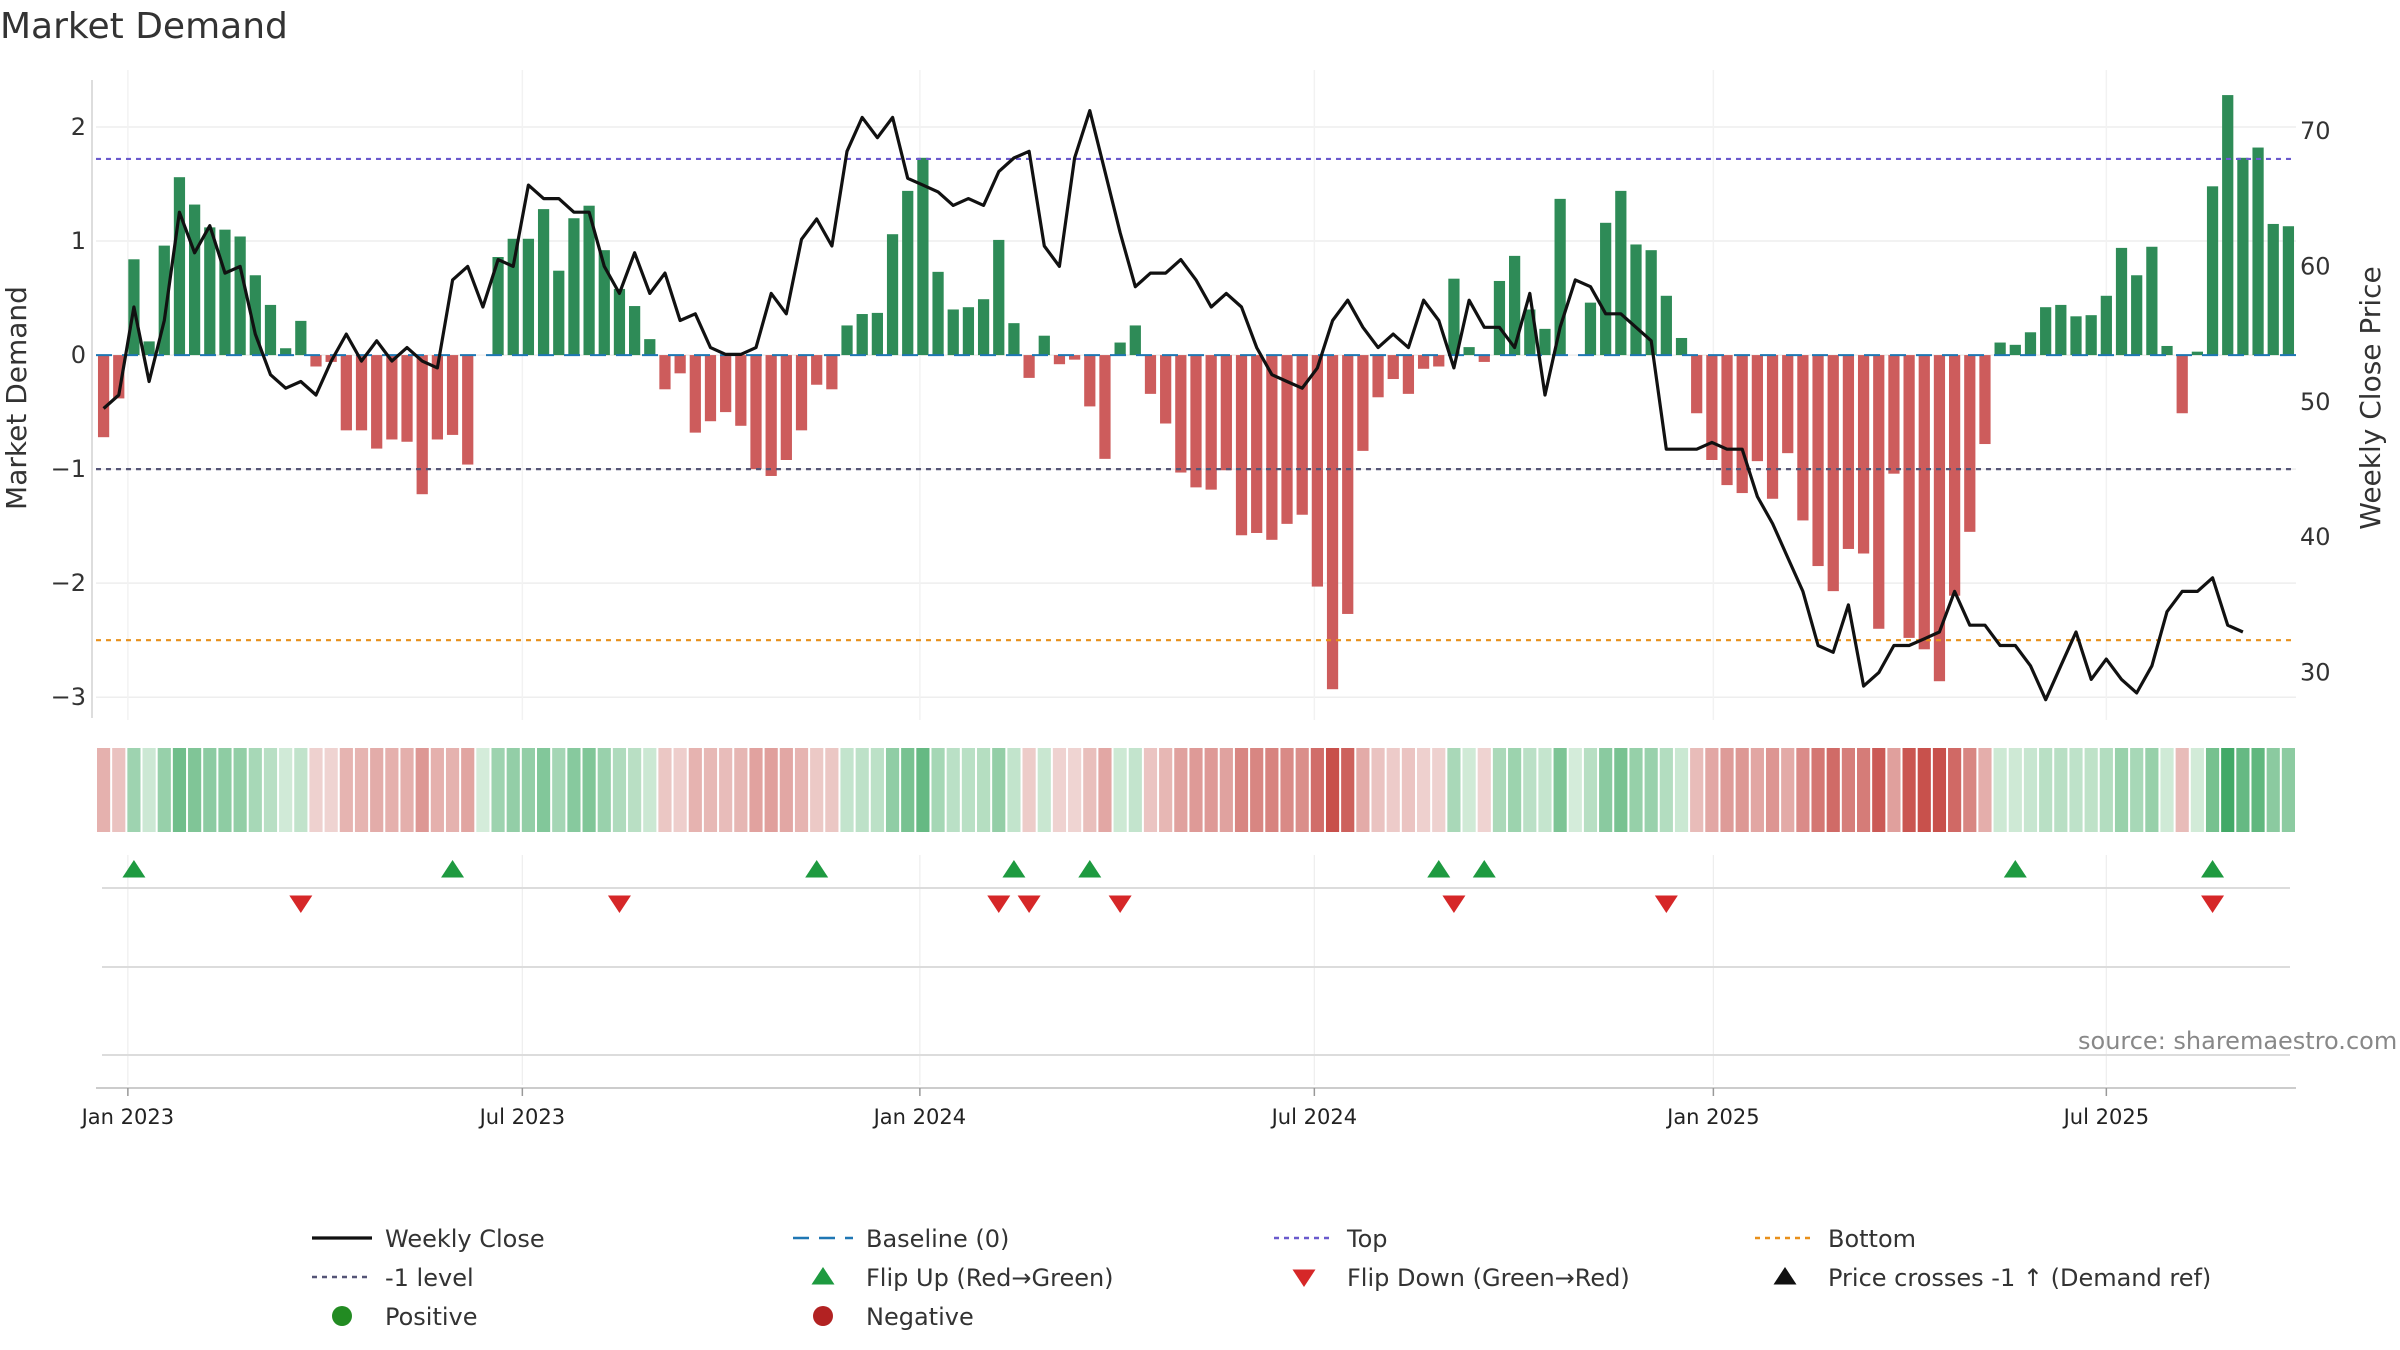 The width and height of the screenshot is (2400, 1350). I want to click on legend-item: Flip Up (Red→Green), so click(962, 1278).